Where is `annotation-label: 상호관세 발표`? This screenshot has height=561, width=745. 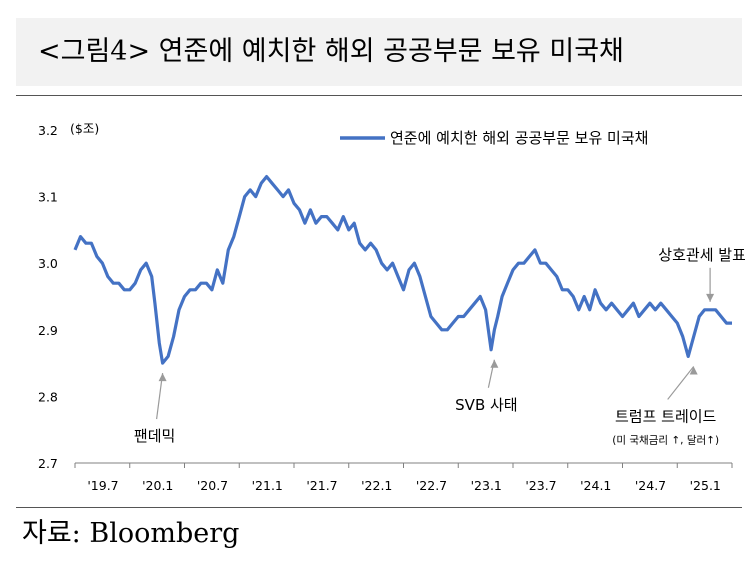 annotation-label: 상호관세 발표 is located at coordinates (701, 255).